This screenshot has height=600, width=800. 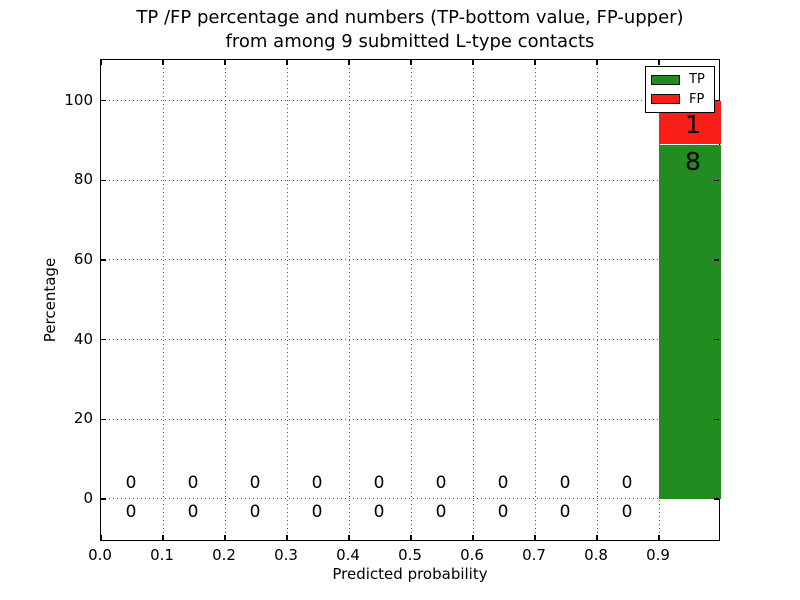 I want to click on x-tick-label: 0.8, so click(x=596, y=555).